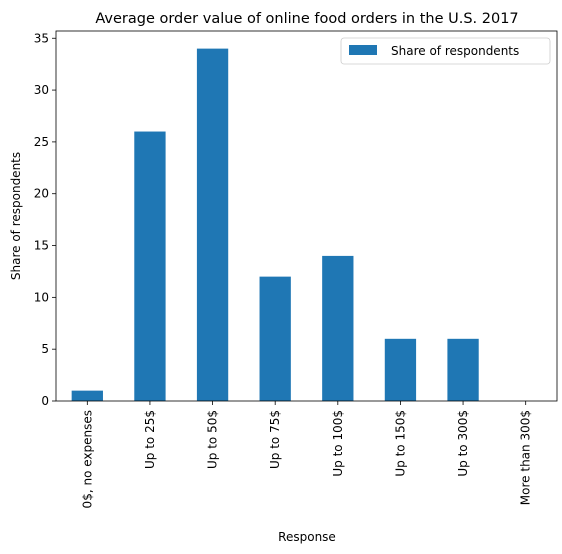  I want to click on x-tick-label-4: Up to 100$, so click(338, 443).